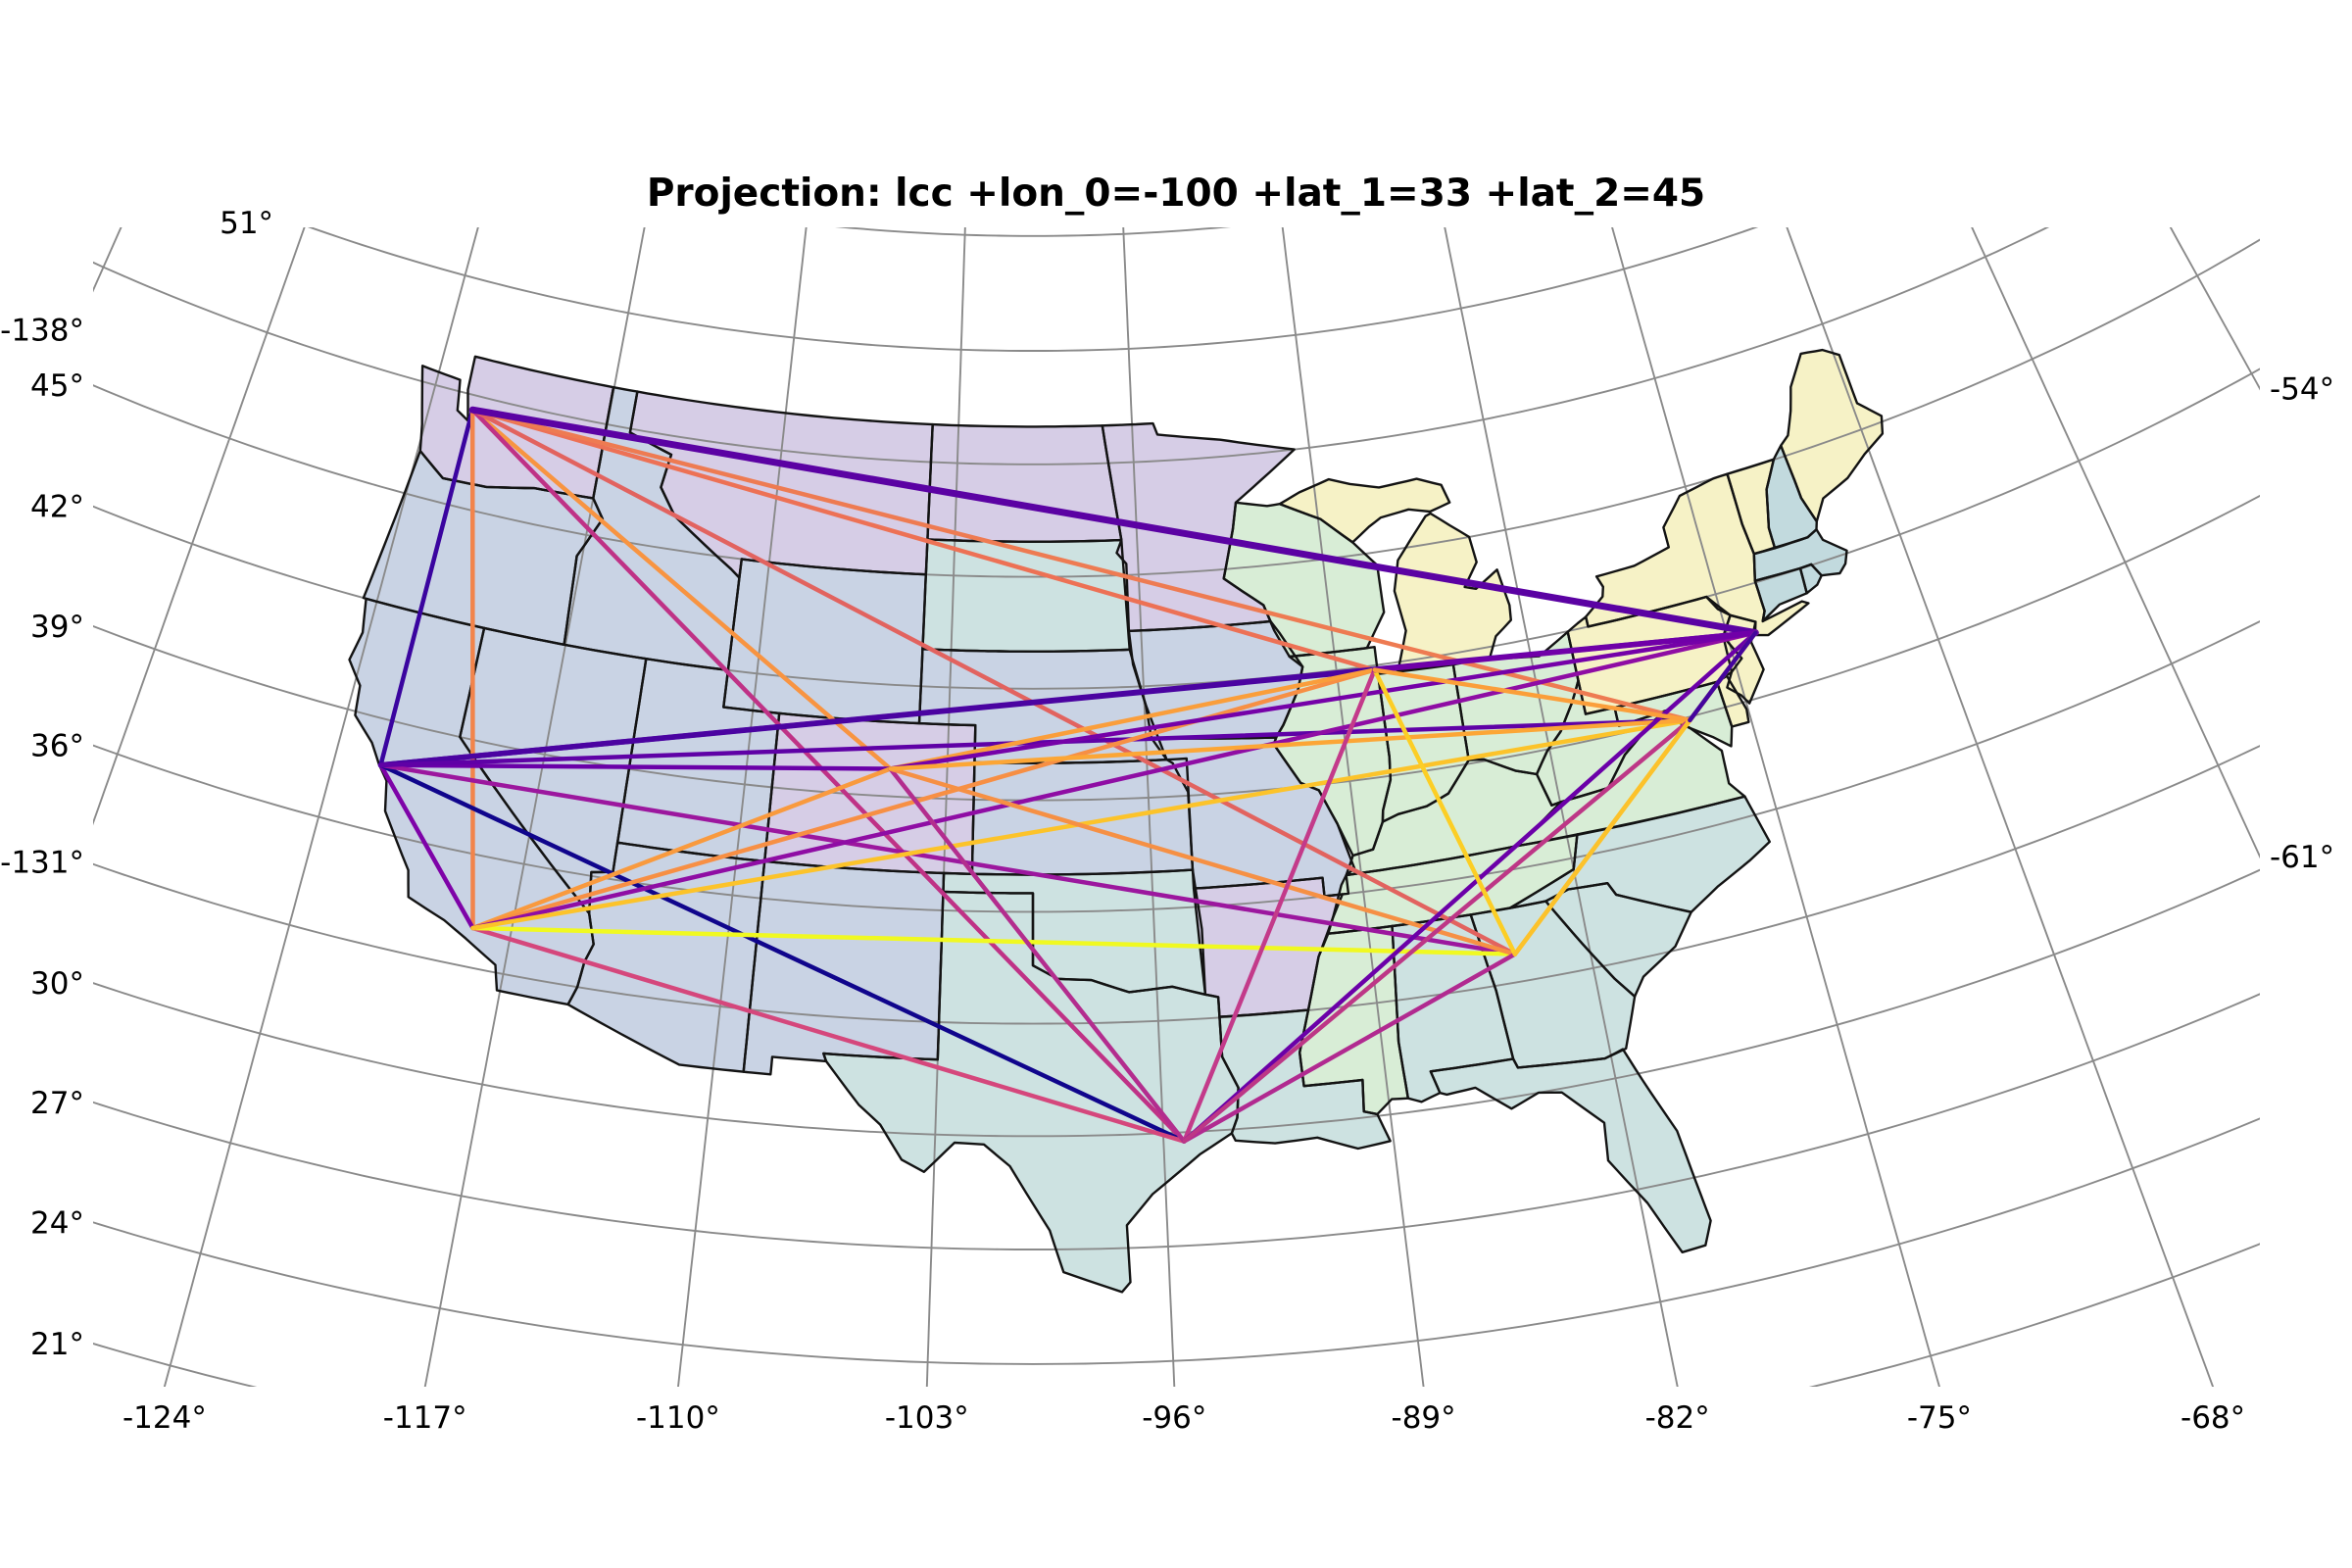 Image resolution: width=2352 pixels, height=1568 pixels. I want to click on network-edge-SFO-WAS, so click(1035, 742).